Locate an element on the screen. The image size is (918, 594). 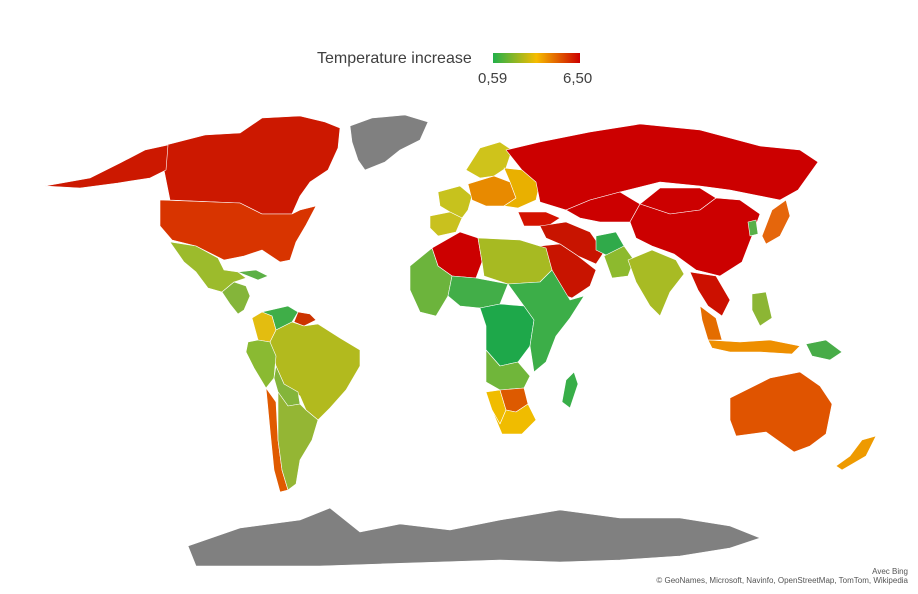
region-turkey is located at coordinates (539, 219).